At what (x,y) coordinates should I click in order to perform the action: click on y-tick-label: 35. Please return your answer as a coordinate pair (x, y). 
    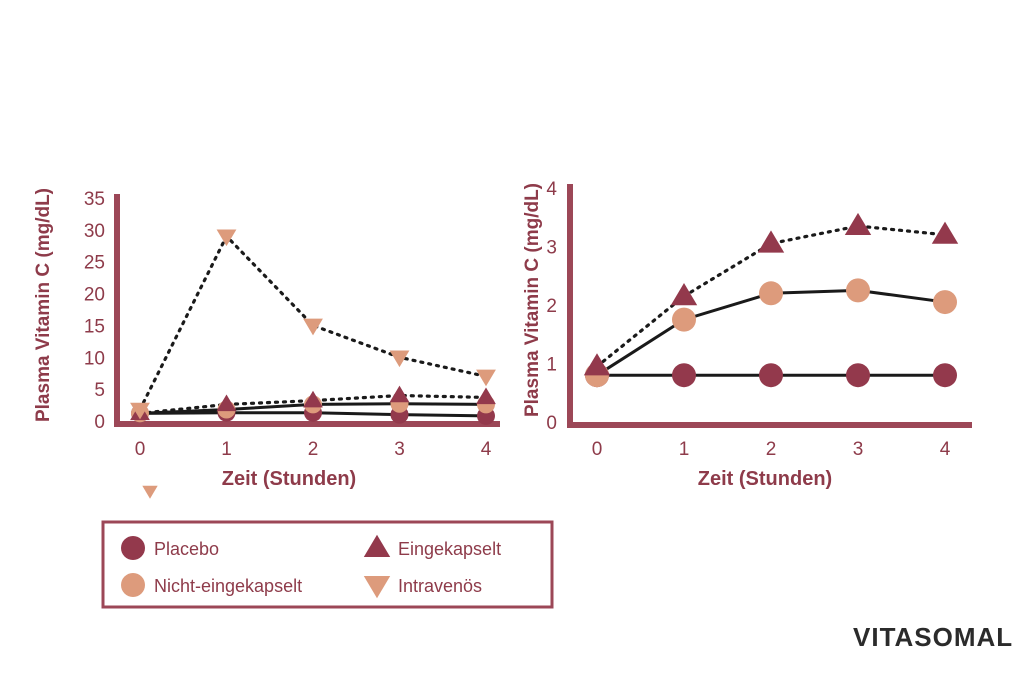
    Looking at the image, I should click on (94, 199).